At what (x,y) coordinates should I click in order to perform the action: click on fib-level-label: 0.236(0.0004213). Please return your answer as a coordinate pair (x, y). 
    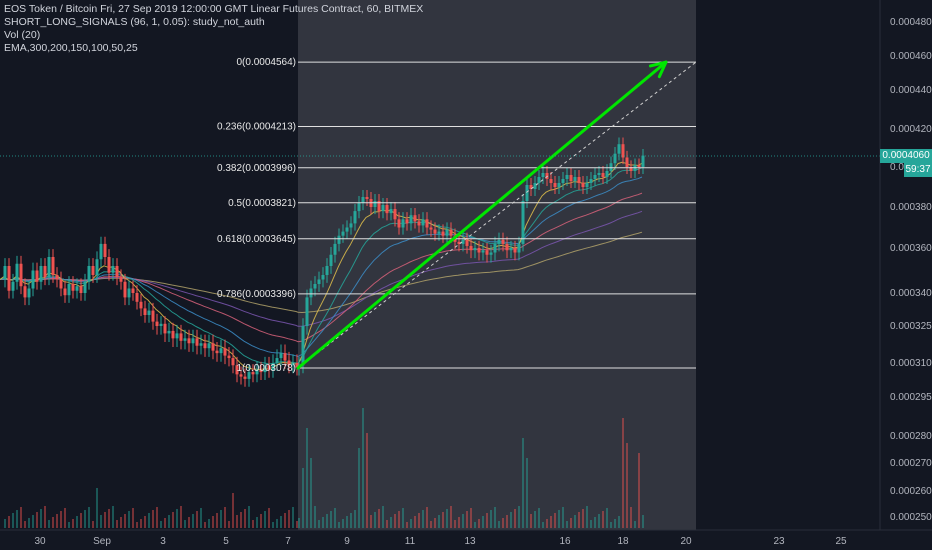
    Looking at the image, I should click on (256, 126).